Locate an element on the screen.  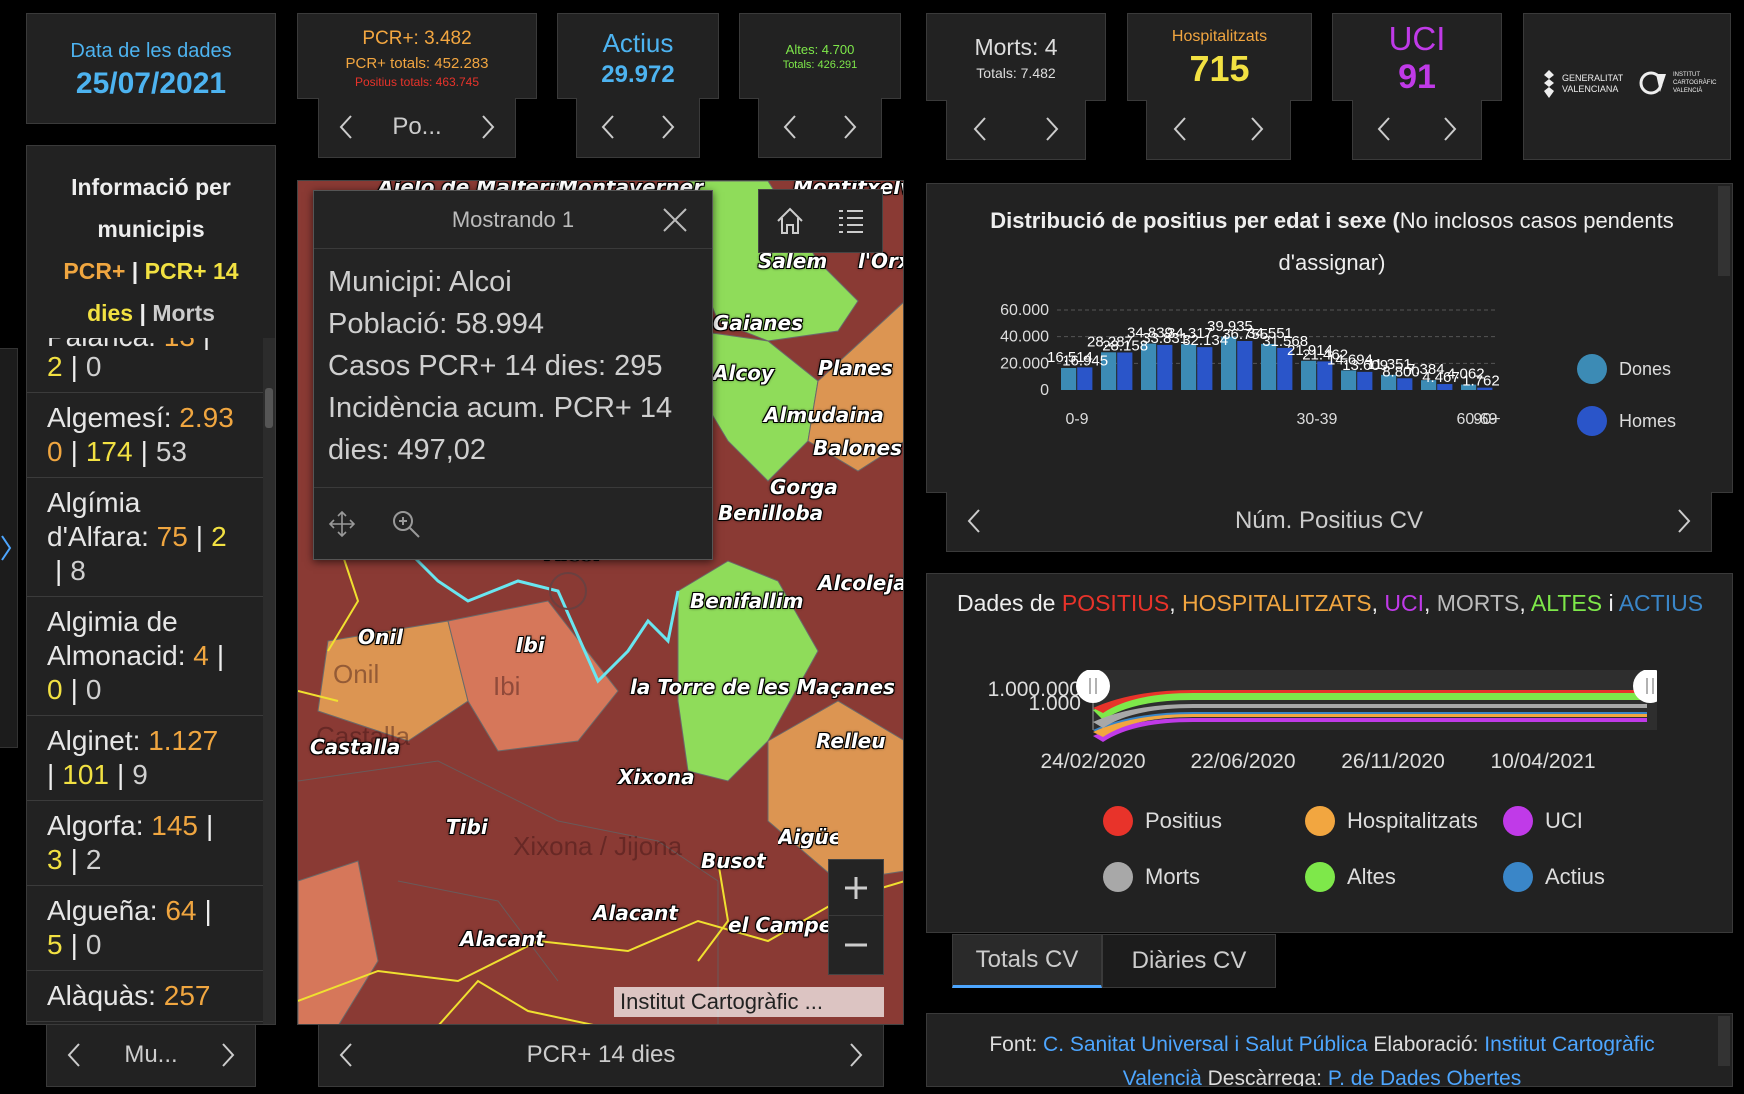
hosp-prev-button is located at coordinates (1180, 129).